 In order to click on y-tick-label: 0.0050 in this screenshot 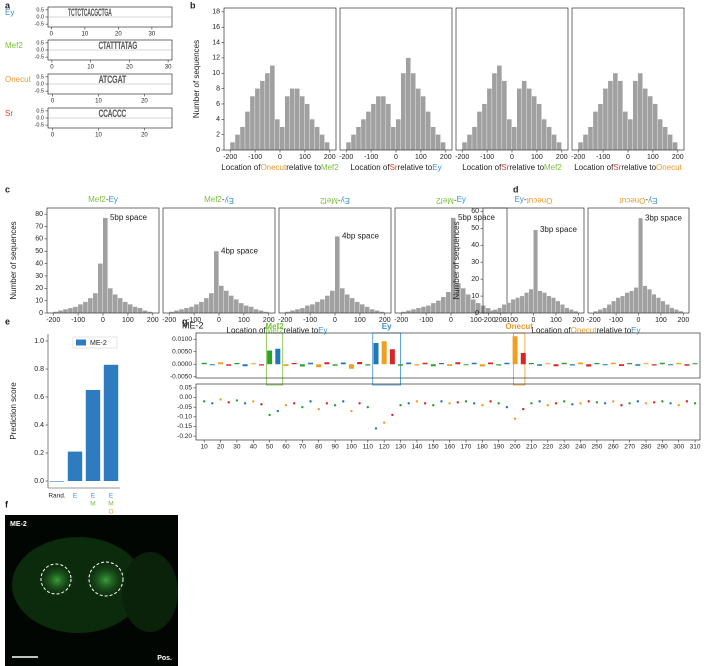, I will do `click(182, 351)`.